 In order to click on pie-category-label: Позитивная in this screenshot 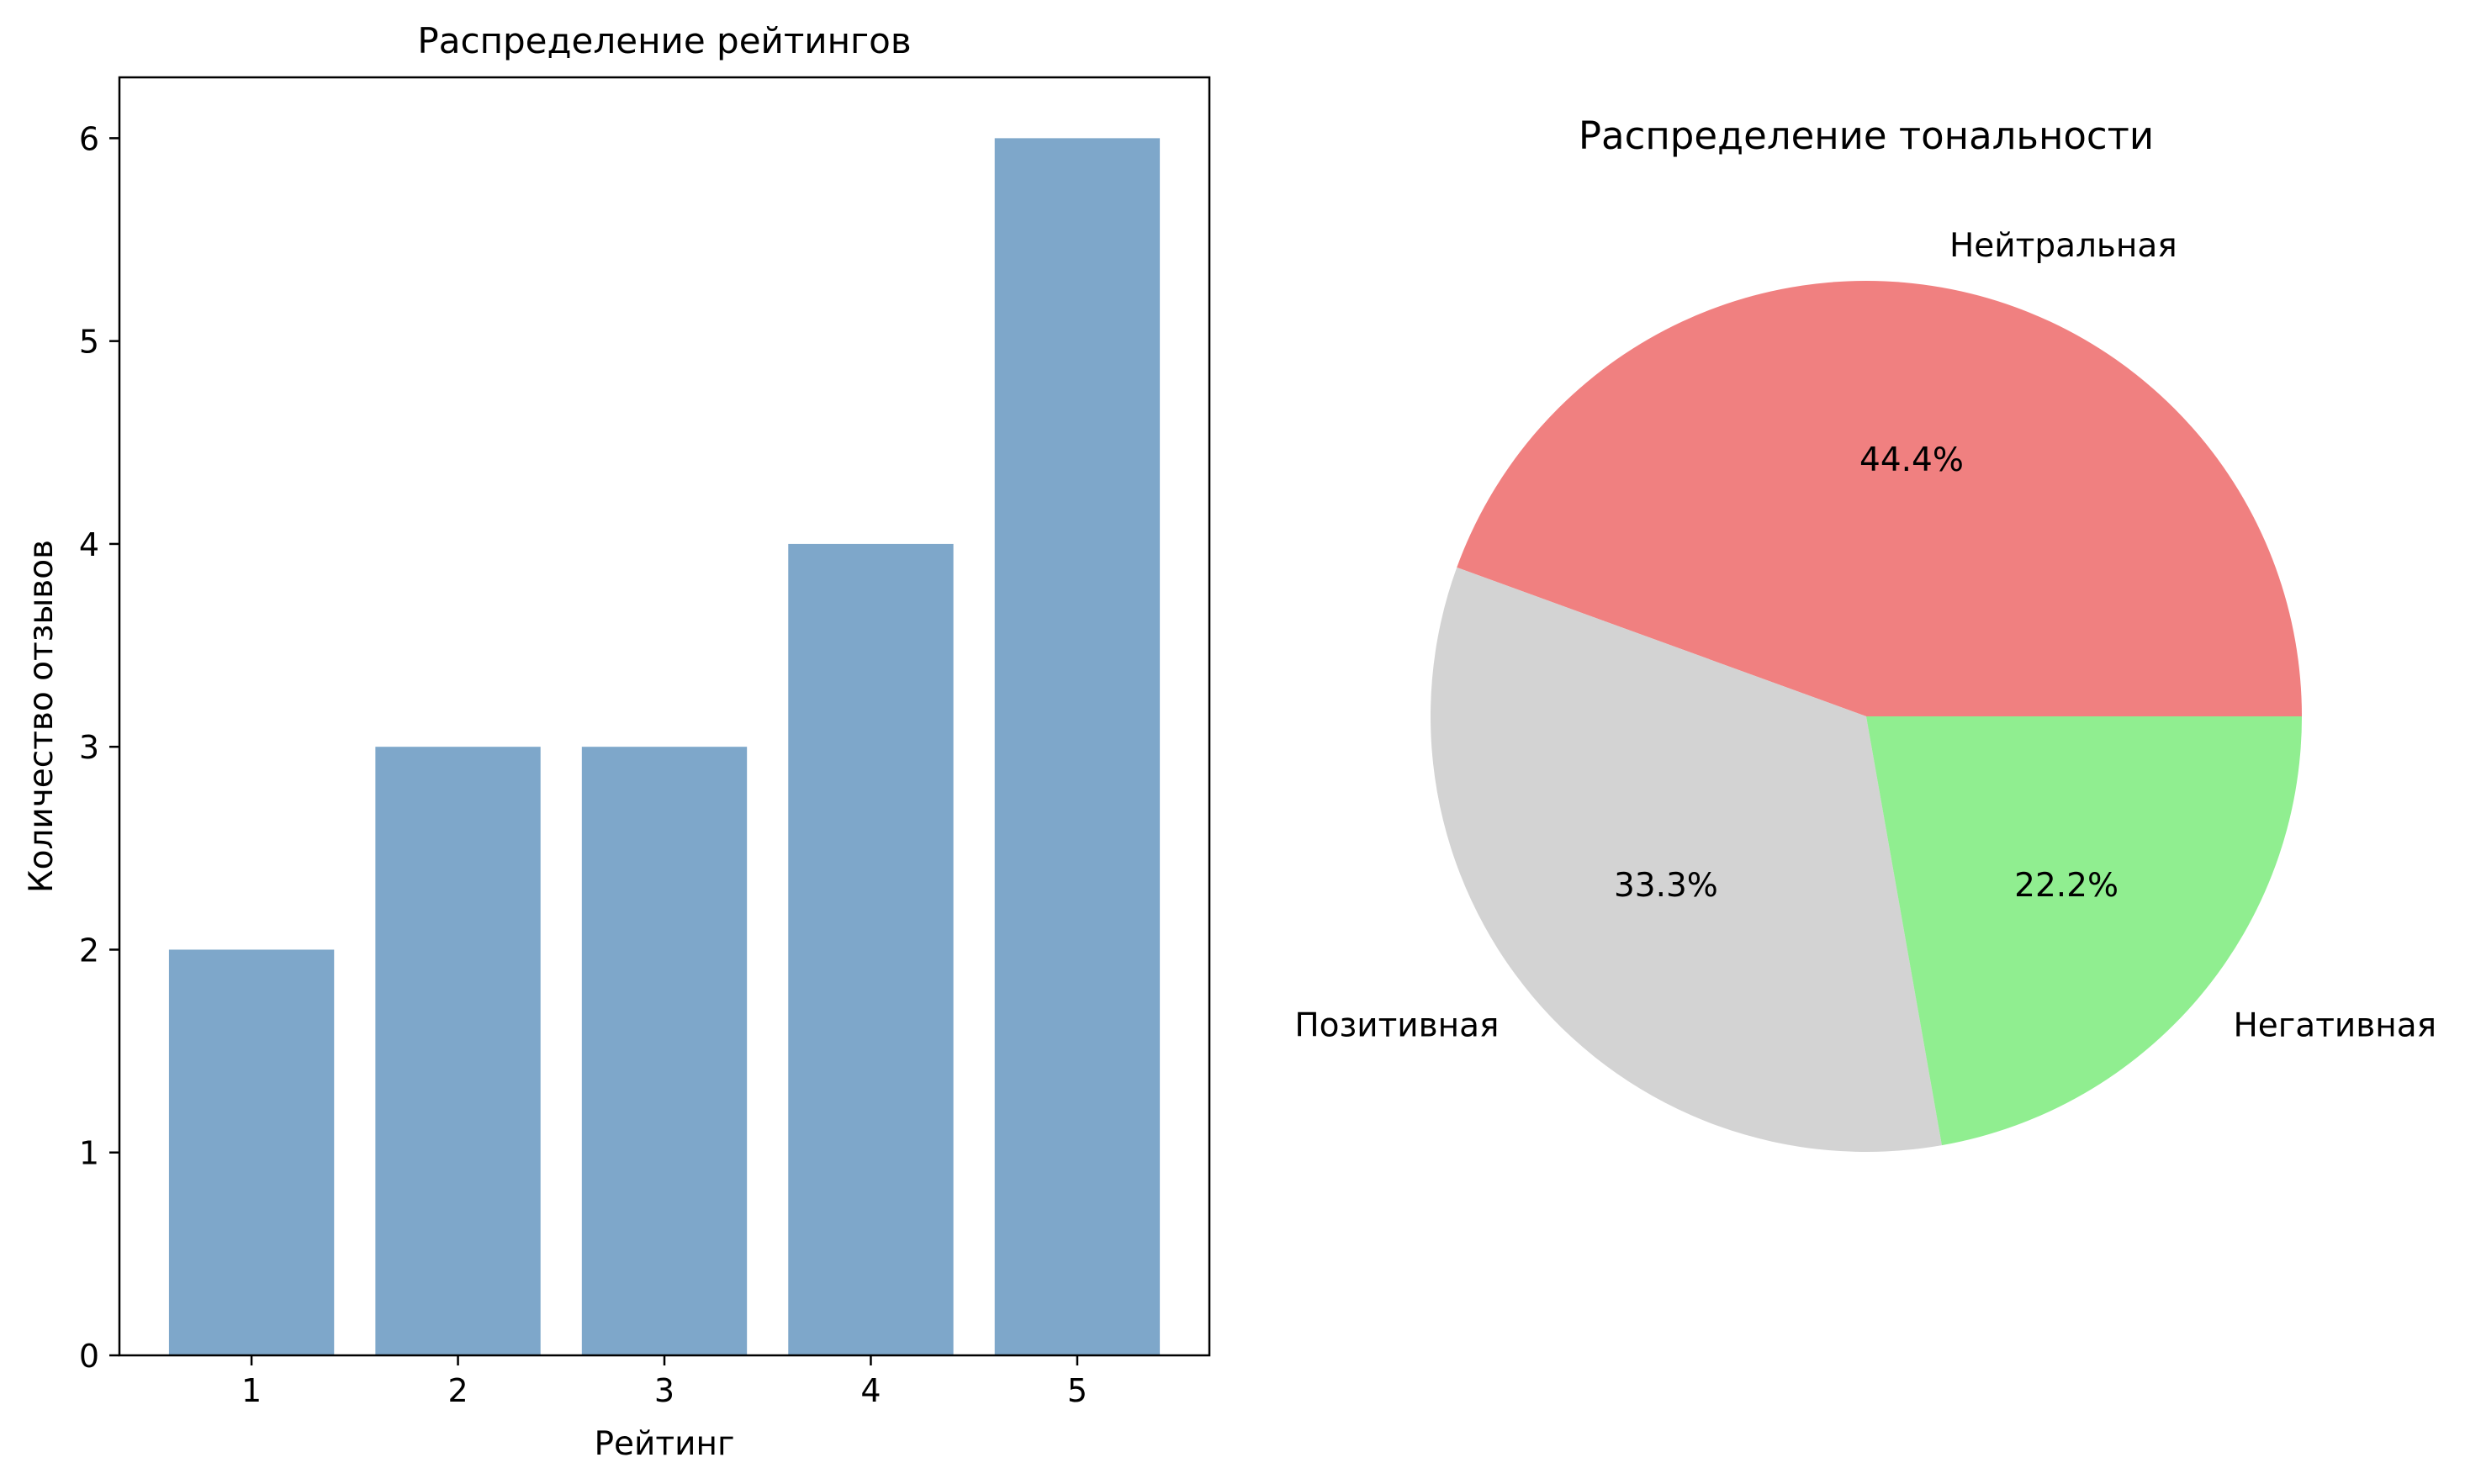, I will do `click(1396, 1025)`.